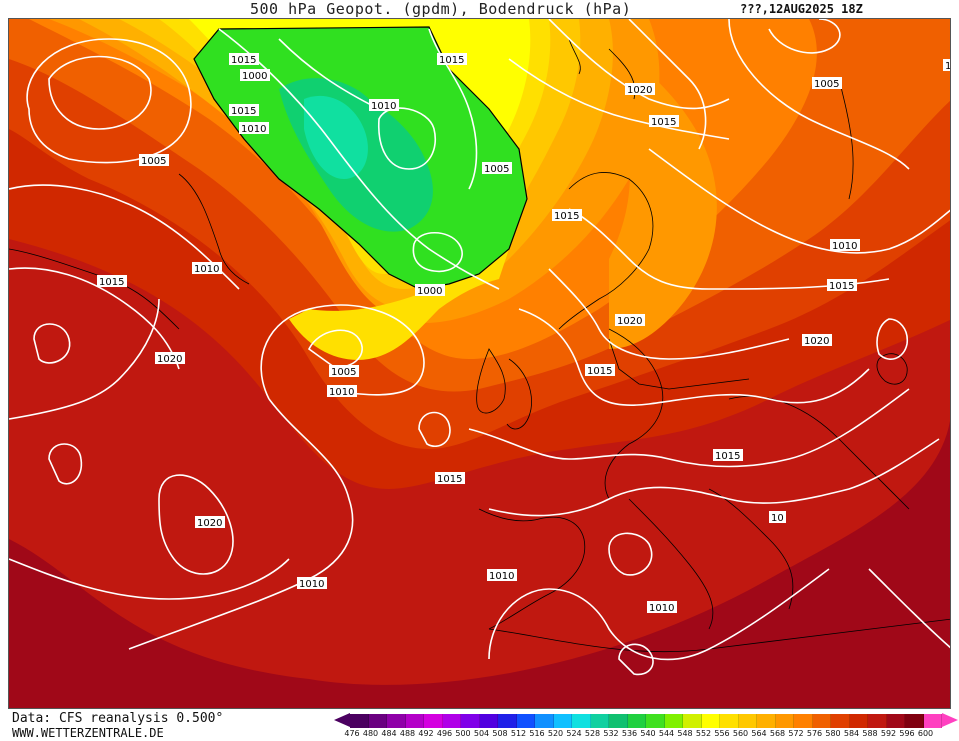 This screenshot has width=959, height=741. I want to click on legend-tick-label: 488, so click(407, 733).